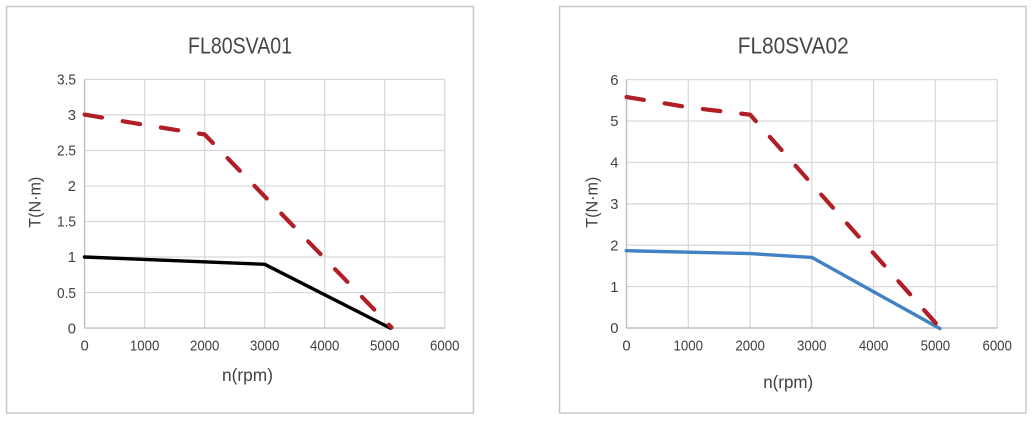  What do you see at coordinates (66, 81) in the screenshot?
I see `svg-text: 3.5` at bounding box center [66, 81].